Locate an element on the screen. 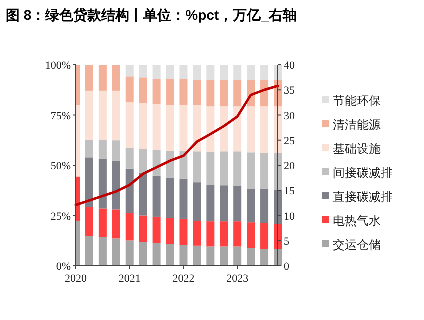 The image size is (424, 320). legend-label: 间接碳减排 is located at coordinates (363, 173).